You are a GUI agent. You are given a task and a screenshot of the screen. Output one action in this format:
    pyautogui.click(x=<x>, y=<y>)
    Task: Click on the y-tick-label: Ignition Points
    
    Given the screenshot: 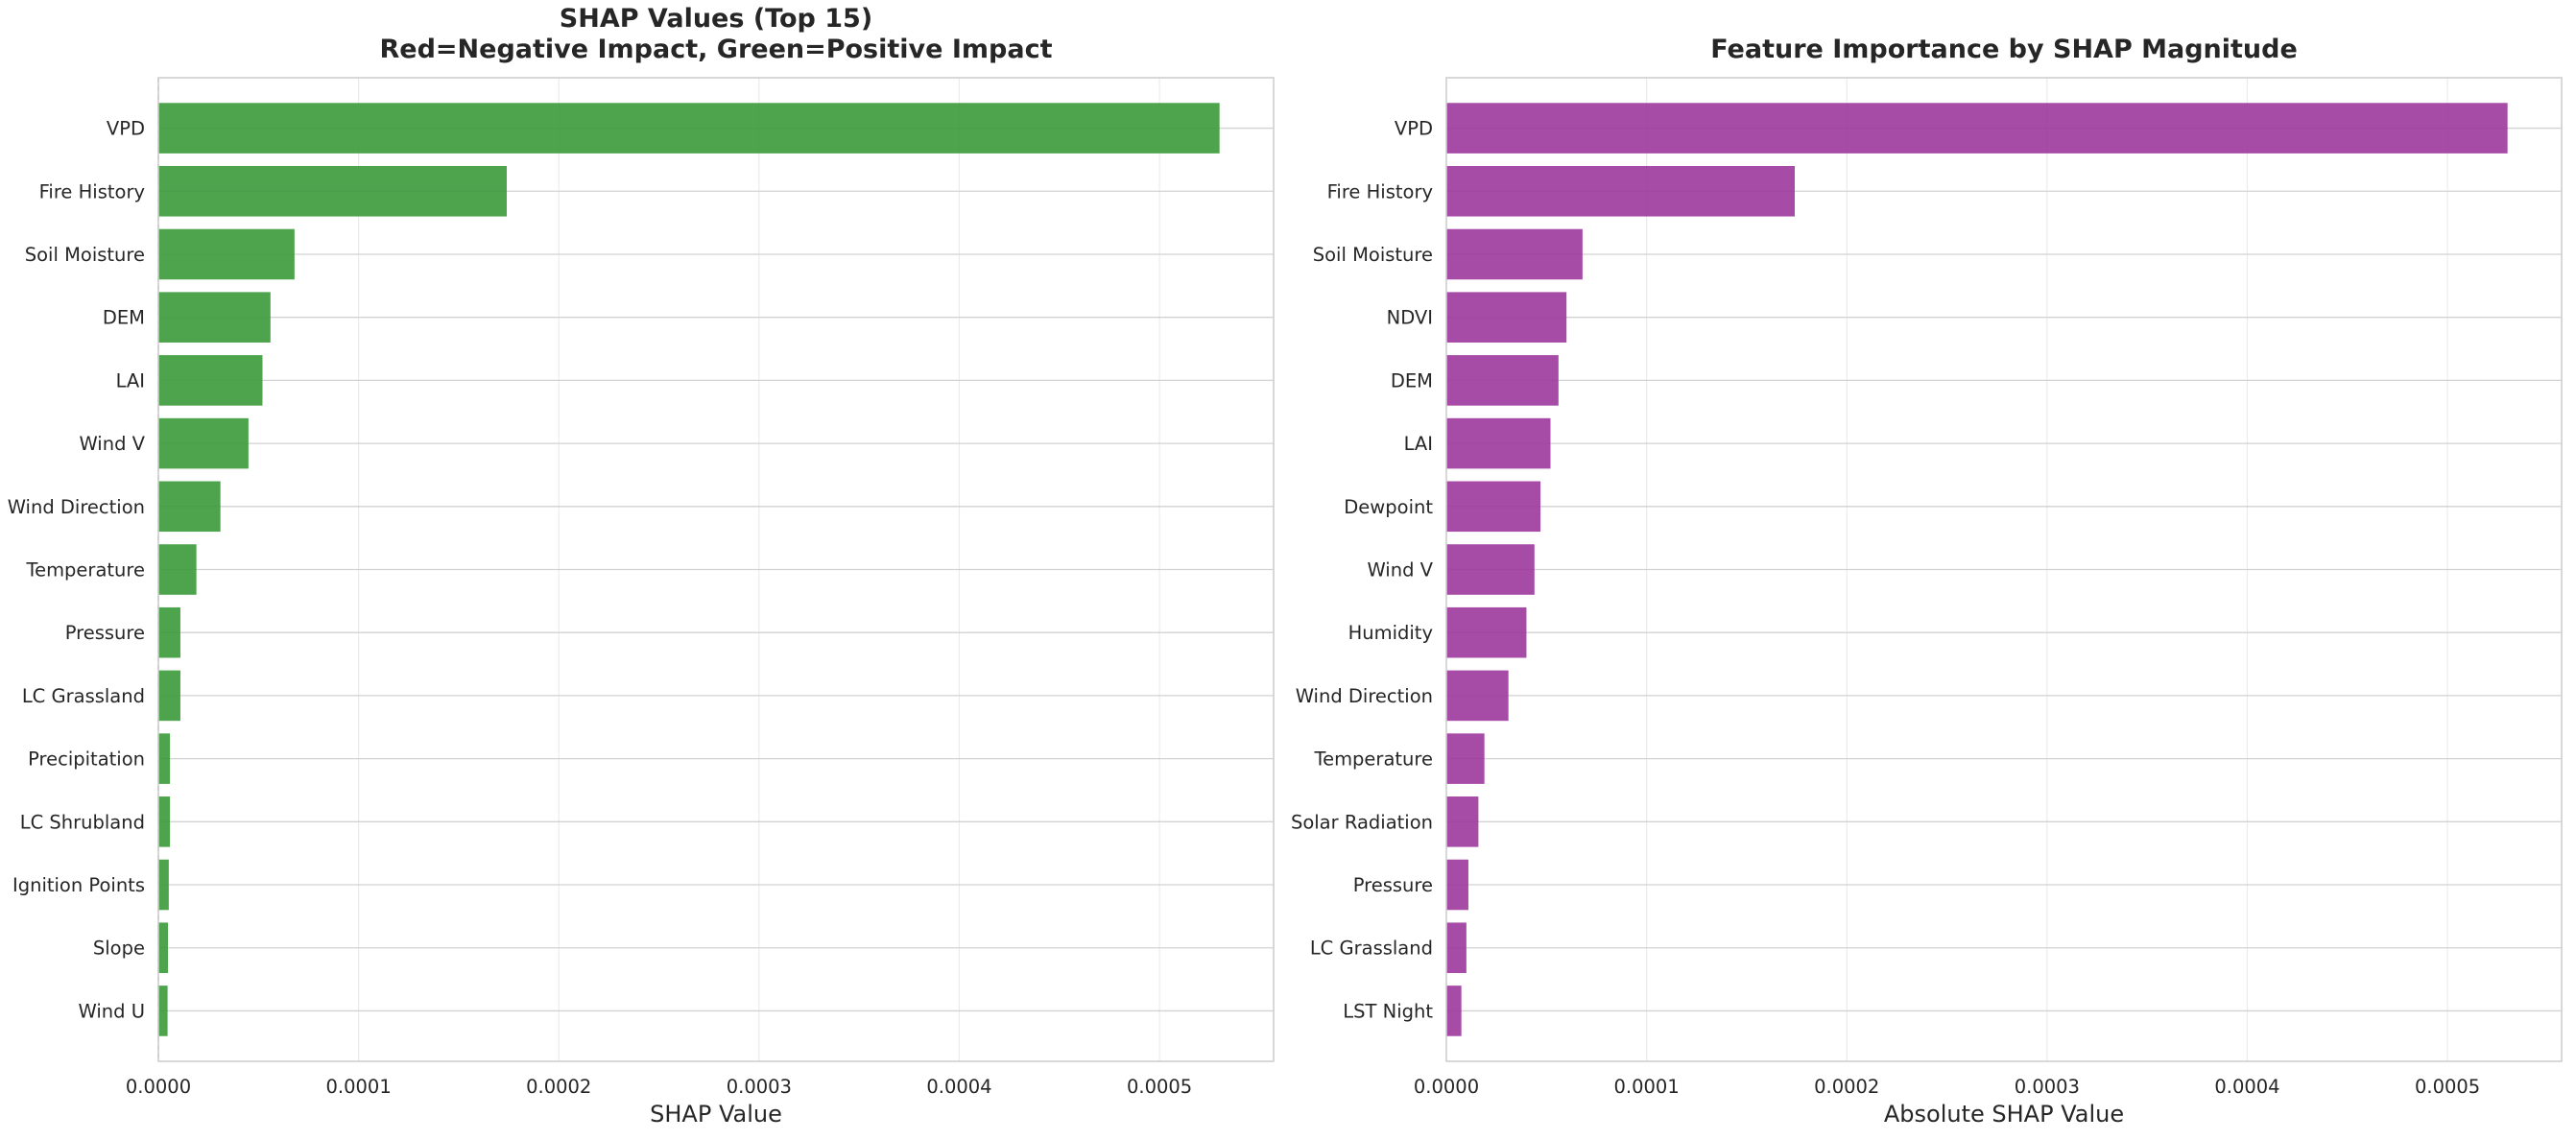 What is the action you would take?
    pyautogui.click(x=78, y=885)
    